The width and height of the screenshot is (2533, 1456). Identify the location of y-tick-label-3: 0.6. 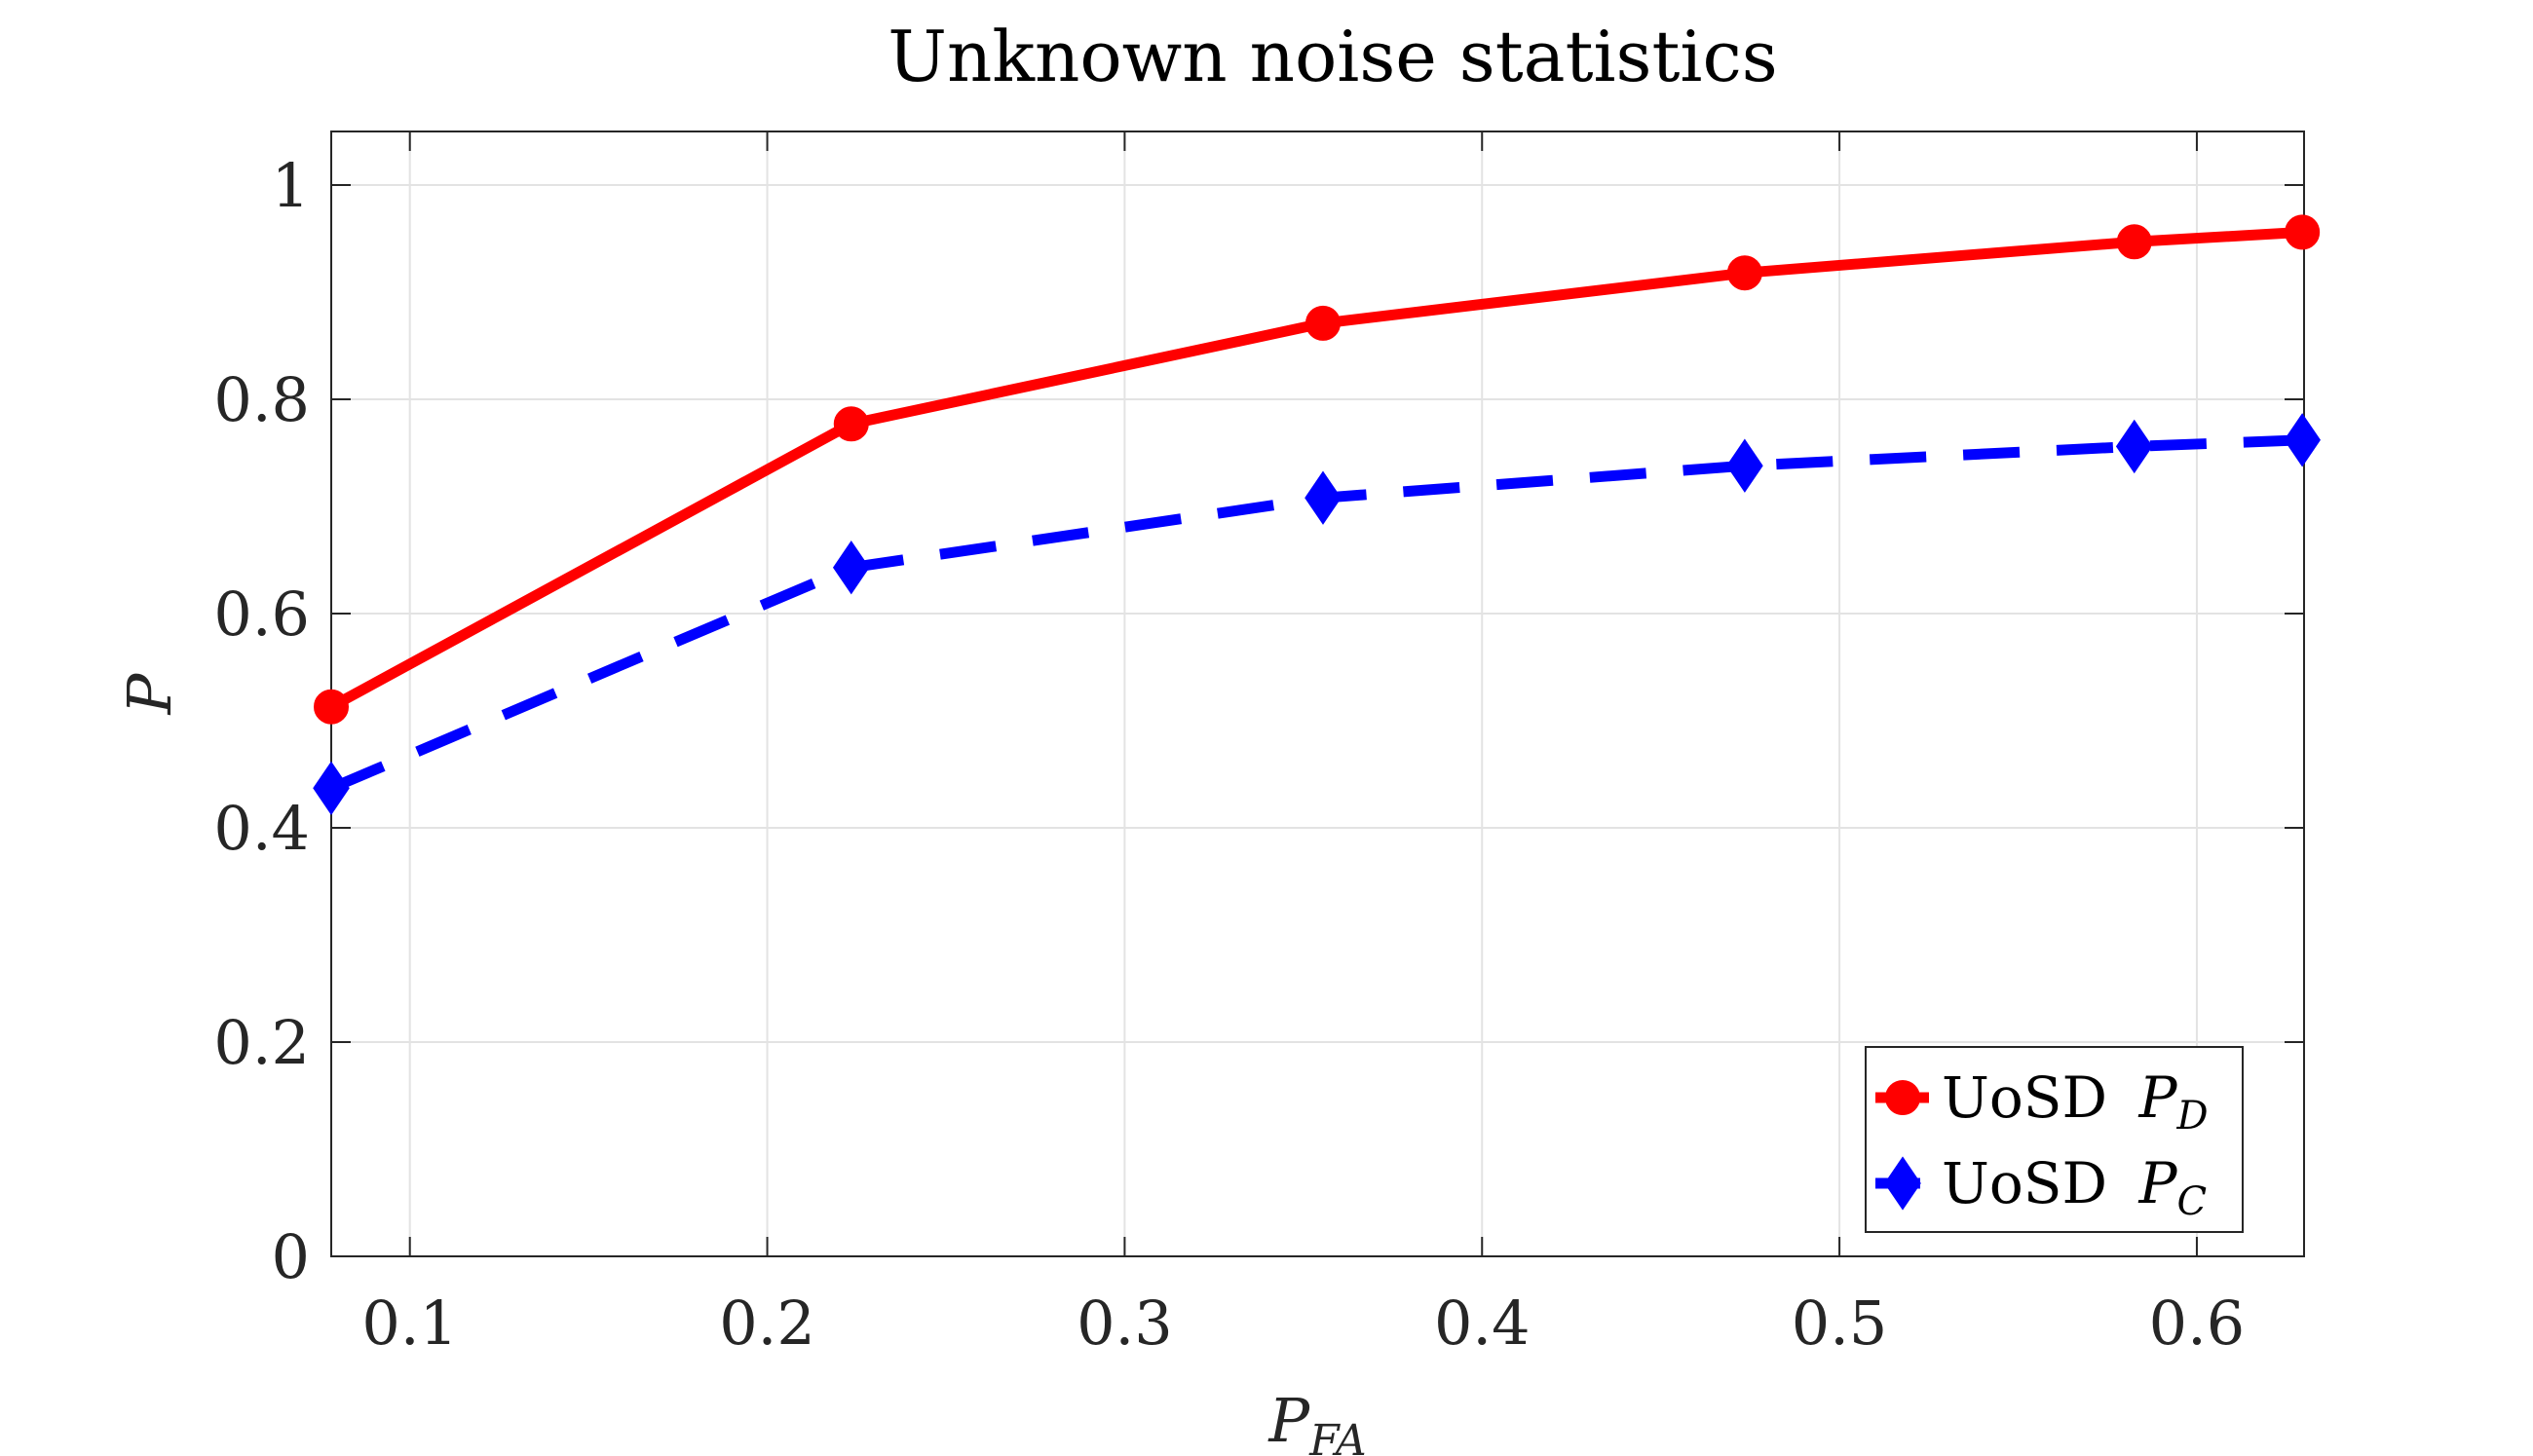
(261, 614).